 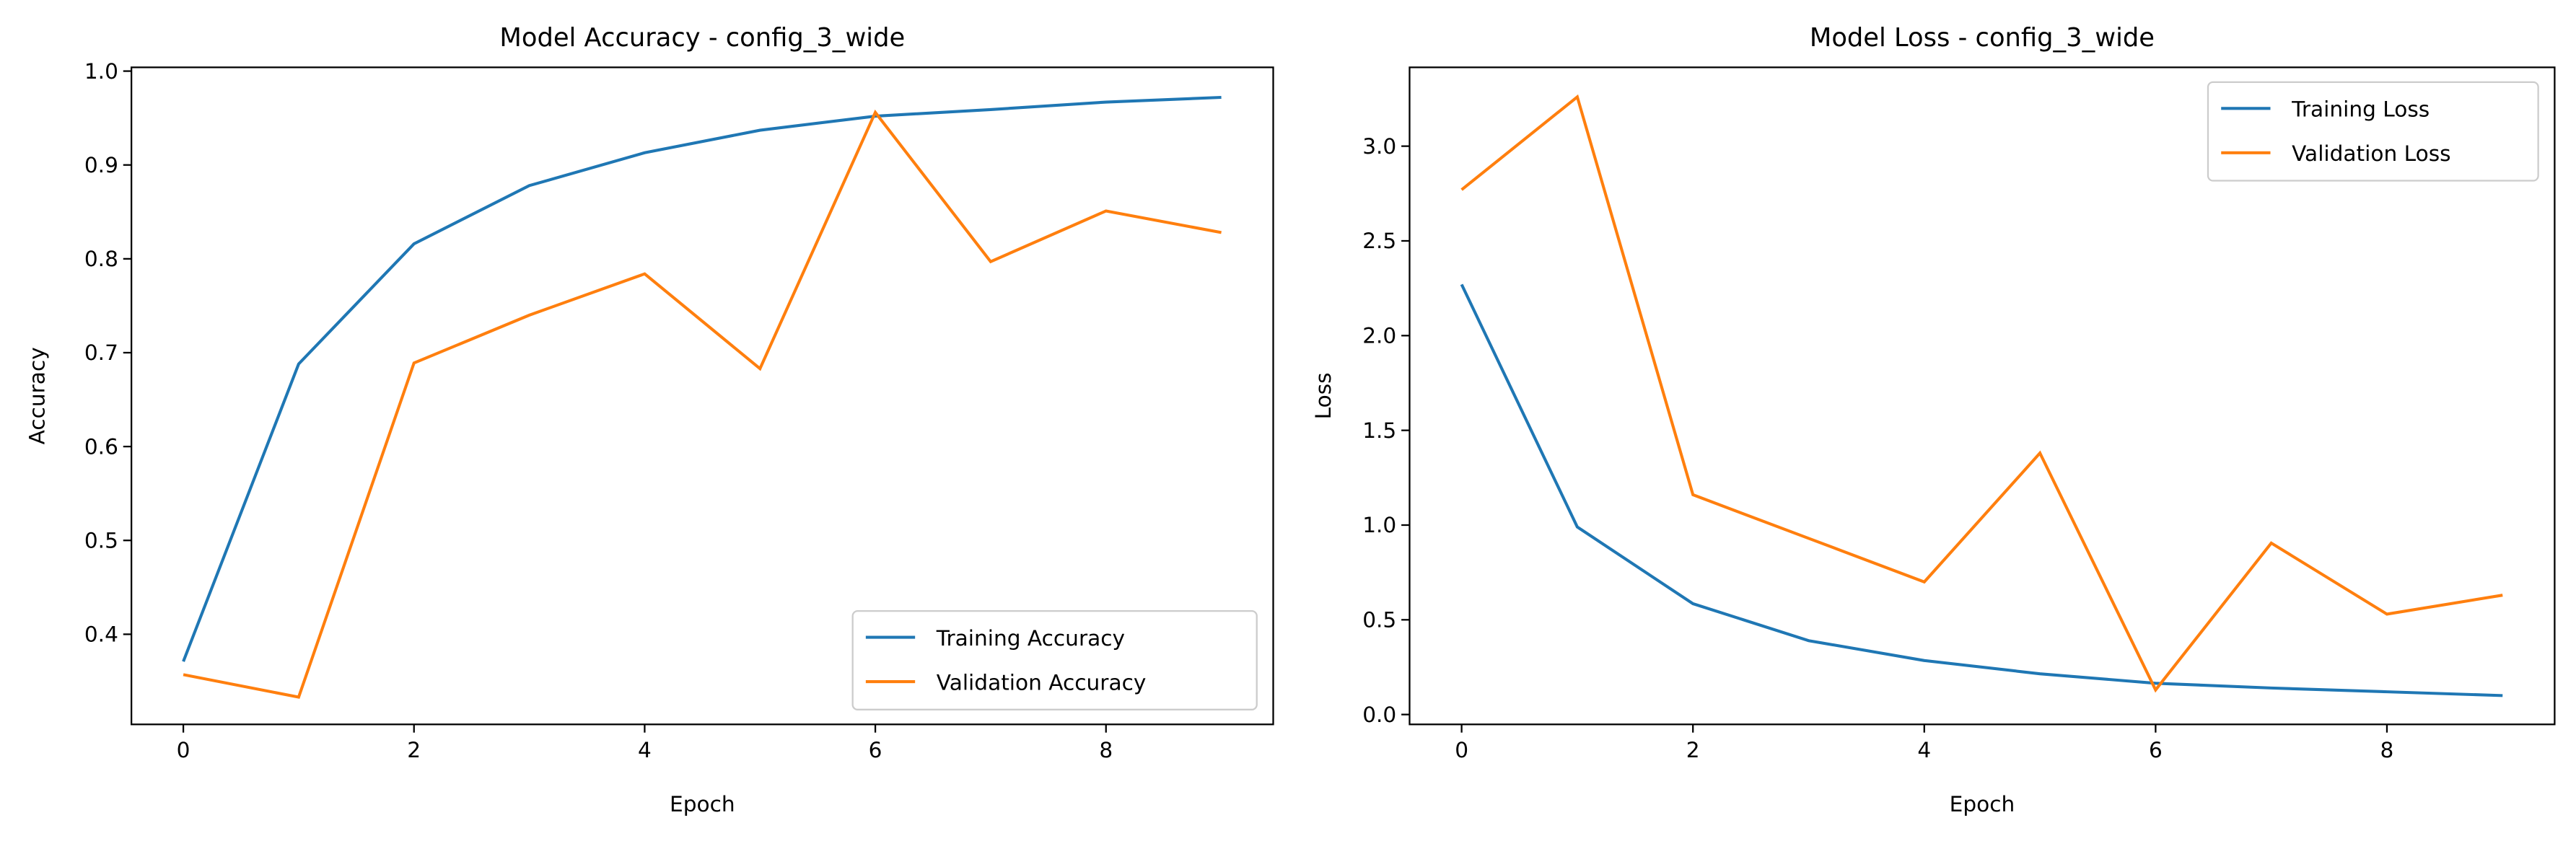 I want to click on chart-title: Model Accuracy - config_3_wide, so click(x=702, y=38).